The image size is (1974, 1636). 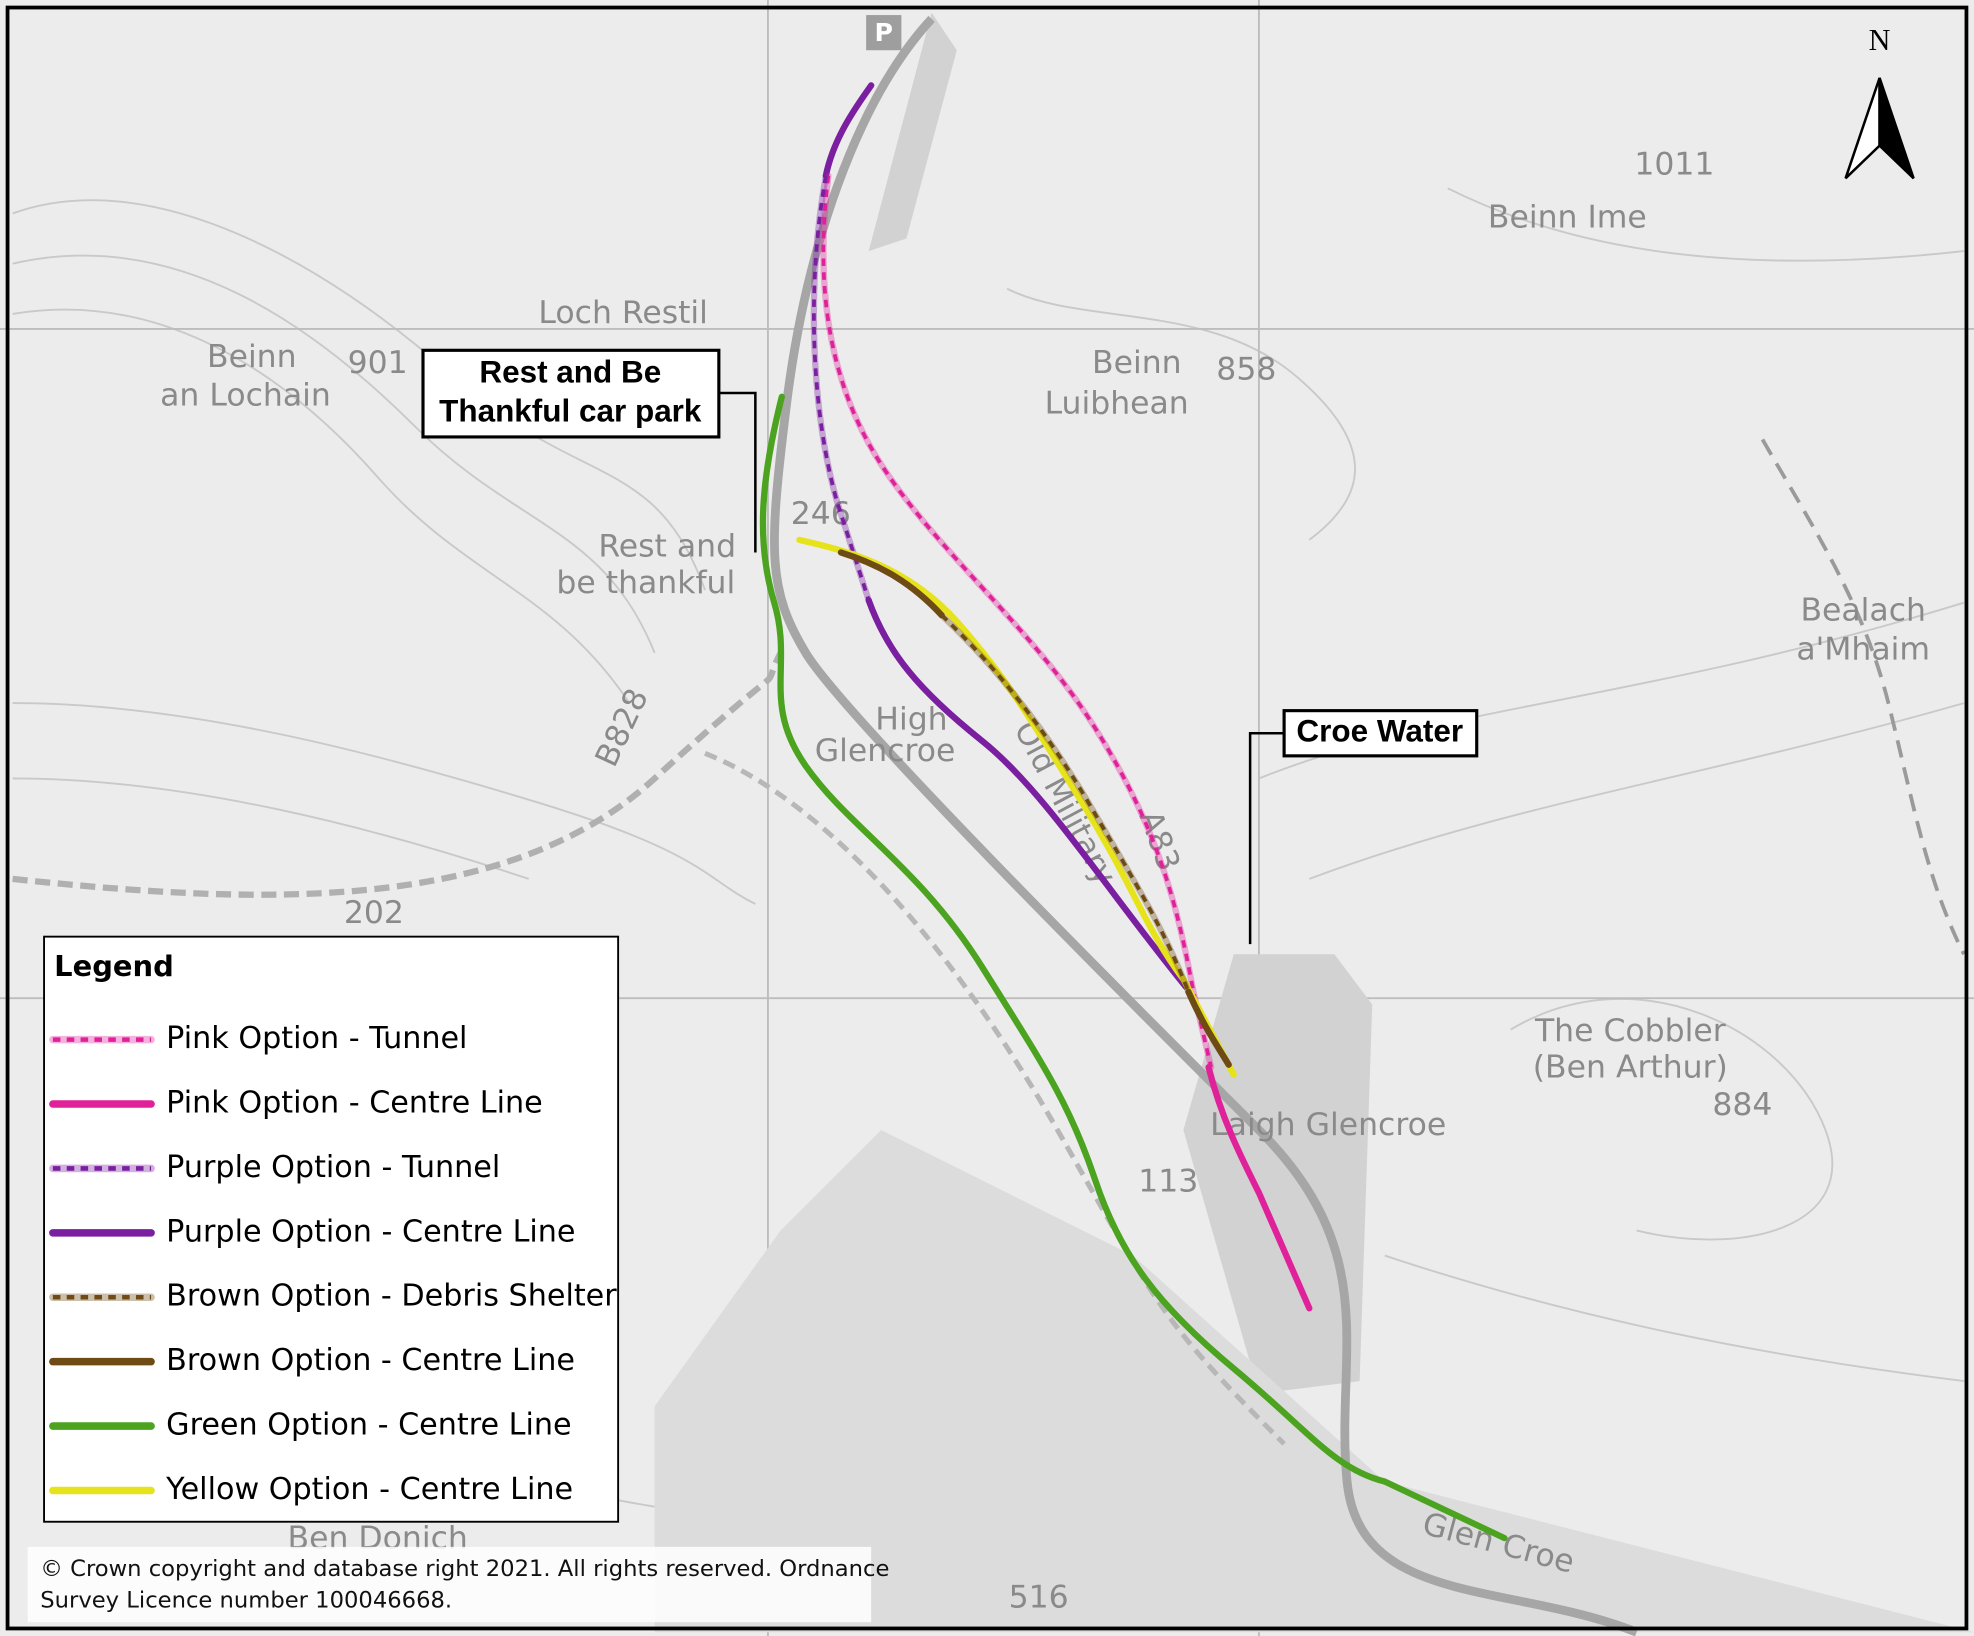 What do you see at coordinates (1567, 217) in the screenshot?
I see `place-label: Beinn Ime` at bounding box center [1567, 217].